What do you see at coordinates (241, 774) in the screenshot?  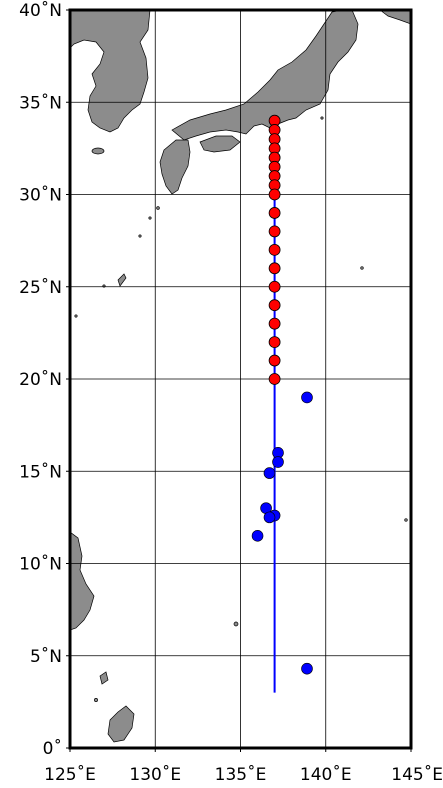 I see `x-tick-label: 135˚E` at bounding box center [241, 774].